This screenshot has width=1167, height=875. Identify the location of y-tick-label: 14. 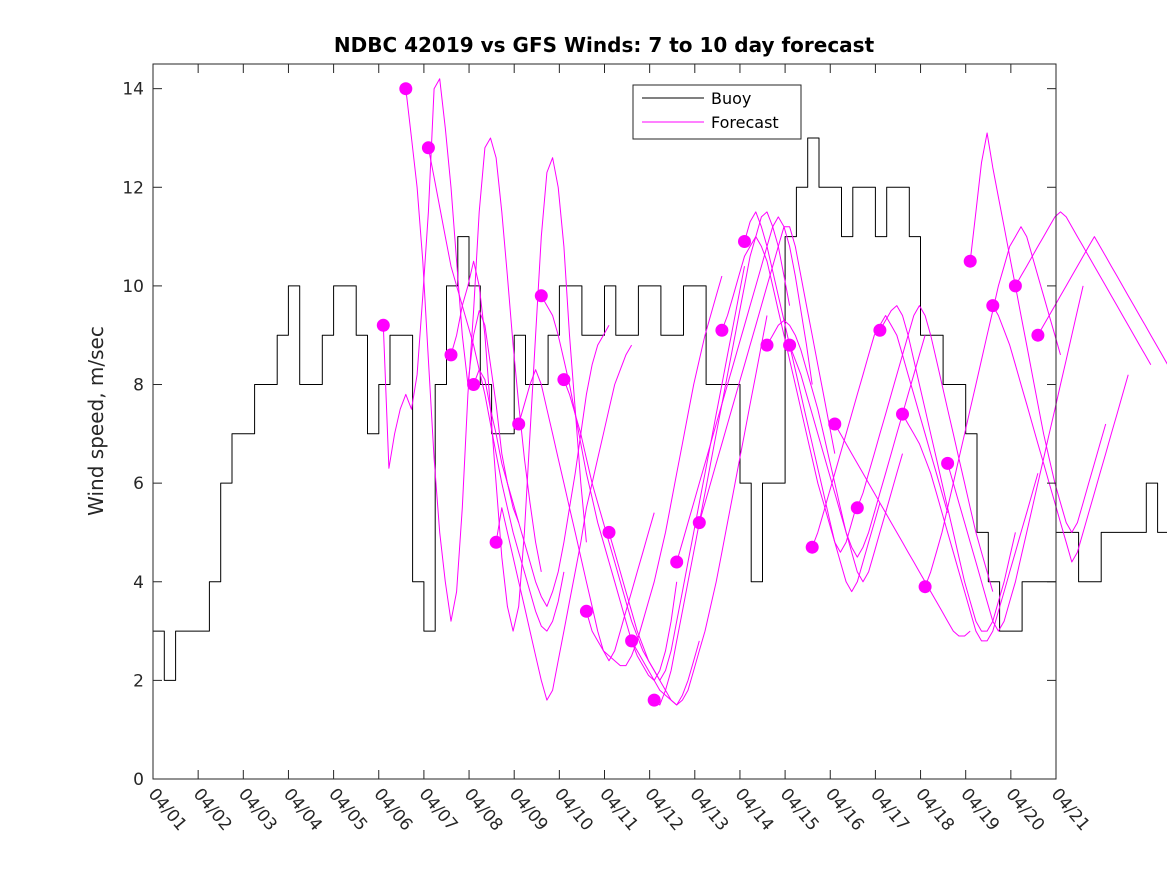
(133, 90).